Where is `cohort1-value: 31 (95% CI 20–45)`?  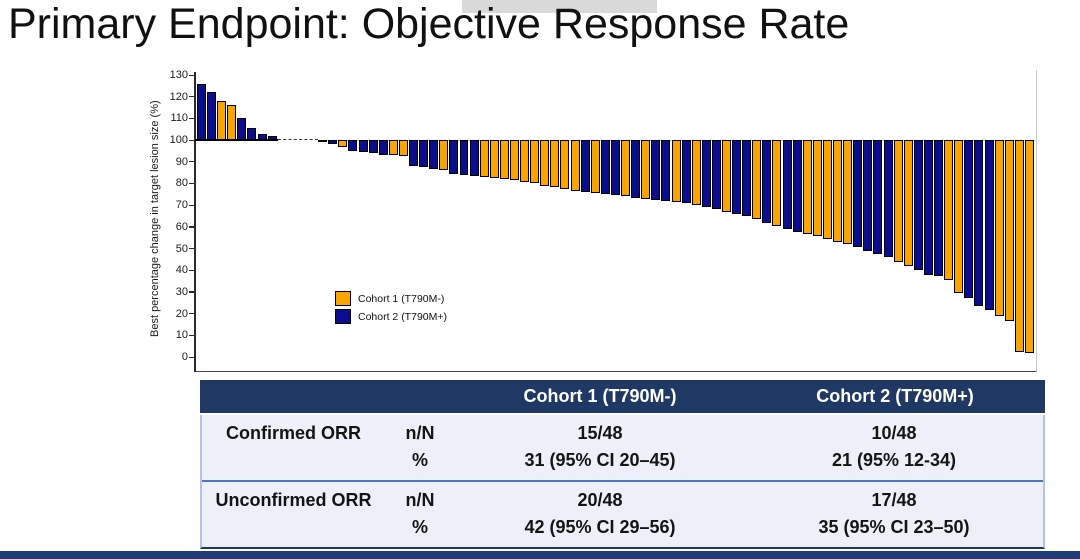
cohort1-value: 31 (95% CI 20–45) is located at coordinates (600, 460).